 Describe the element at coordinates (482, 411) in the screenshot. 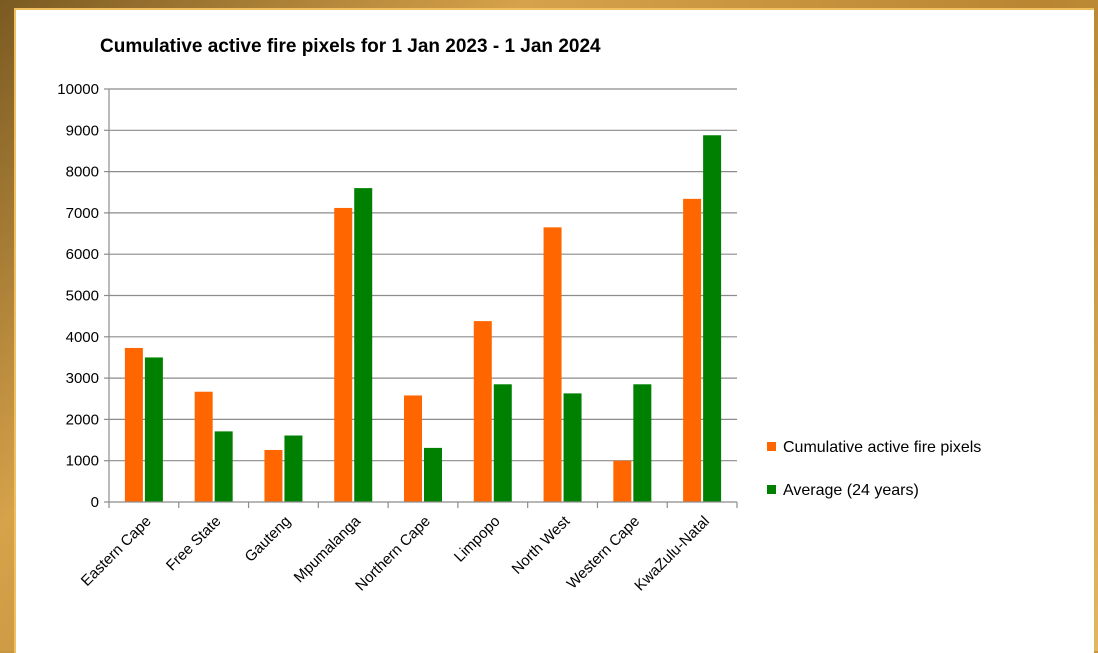

I see `bar-cumulative-limpopo` at that location.